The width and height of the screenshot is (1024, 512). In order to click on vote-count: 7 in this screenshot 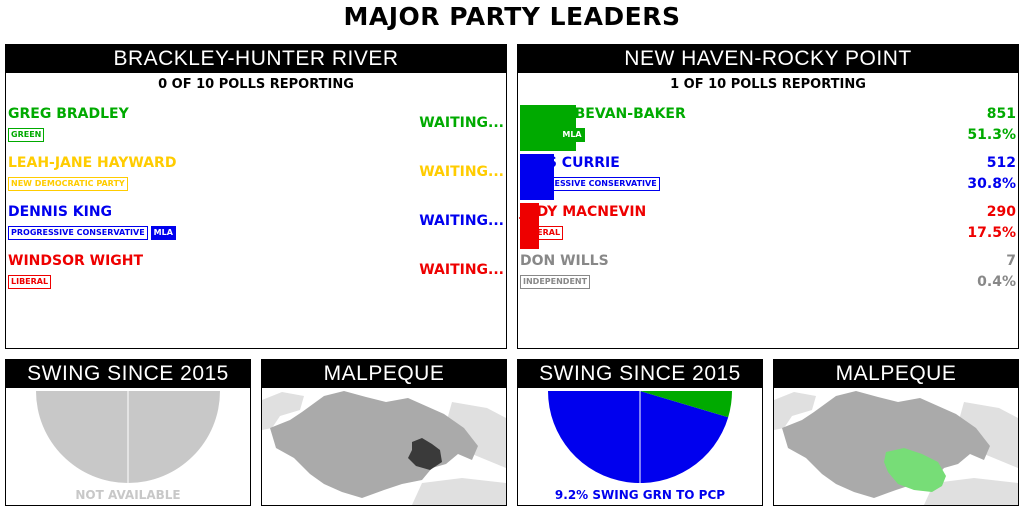, I will do `click(1011, 261)`.